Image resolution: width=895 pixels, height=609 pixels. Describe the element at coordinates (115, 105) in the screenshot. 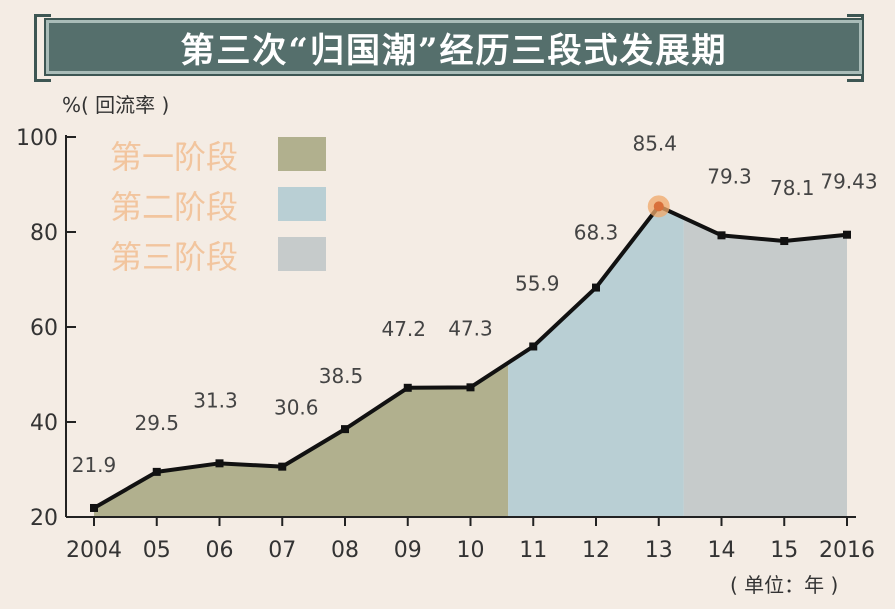

I see `y-axis-label: %( 回流率 )` at that location.